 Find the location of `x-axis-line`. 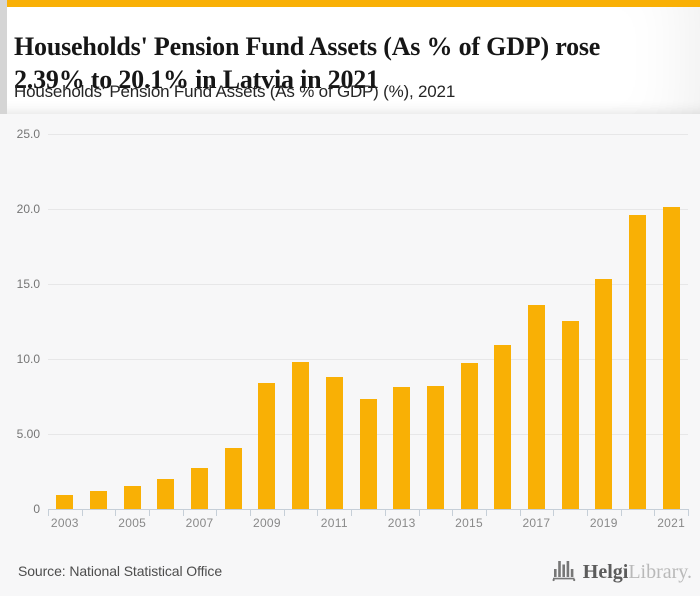

x-axis-line is located at coordinates (368, 509).